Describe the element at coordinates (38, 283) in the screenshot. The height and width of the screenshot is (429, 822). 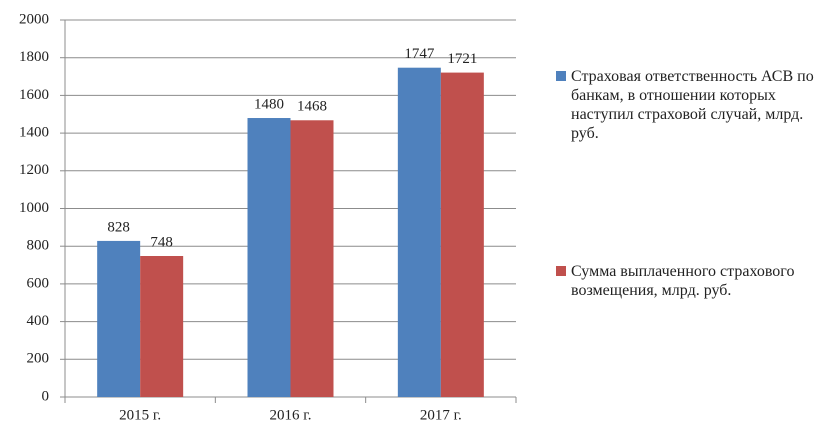
I see `y-tick-label: 600` at that location.